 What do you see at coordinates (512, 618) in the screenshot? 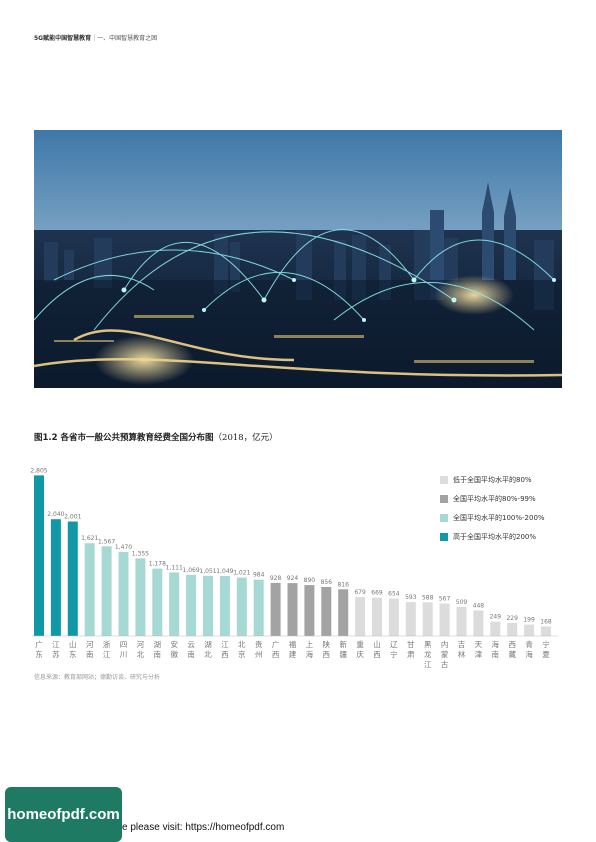
I see `data-label: 229` at bounding box center [512, 618].